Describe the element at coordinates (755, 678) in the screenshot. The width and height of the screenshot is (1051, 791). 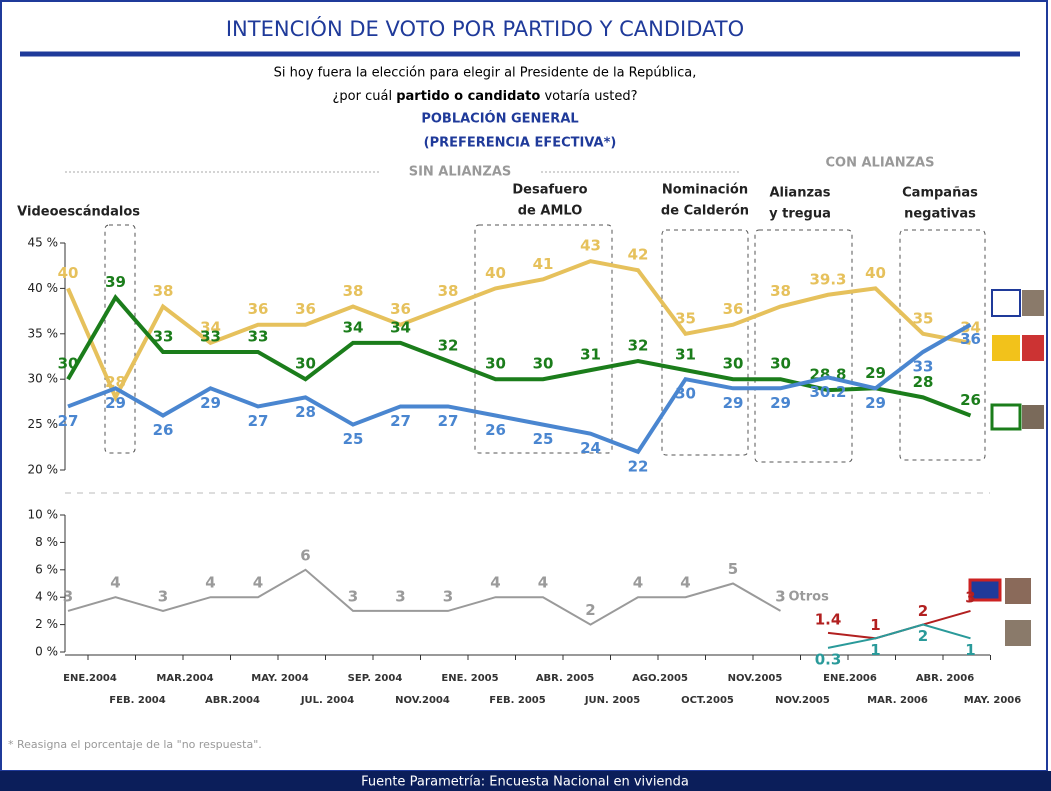
I see `x-tick-label: NOV.2005` at that location.